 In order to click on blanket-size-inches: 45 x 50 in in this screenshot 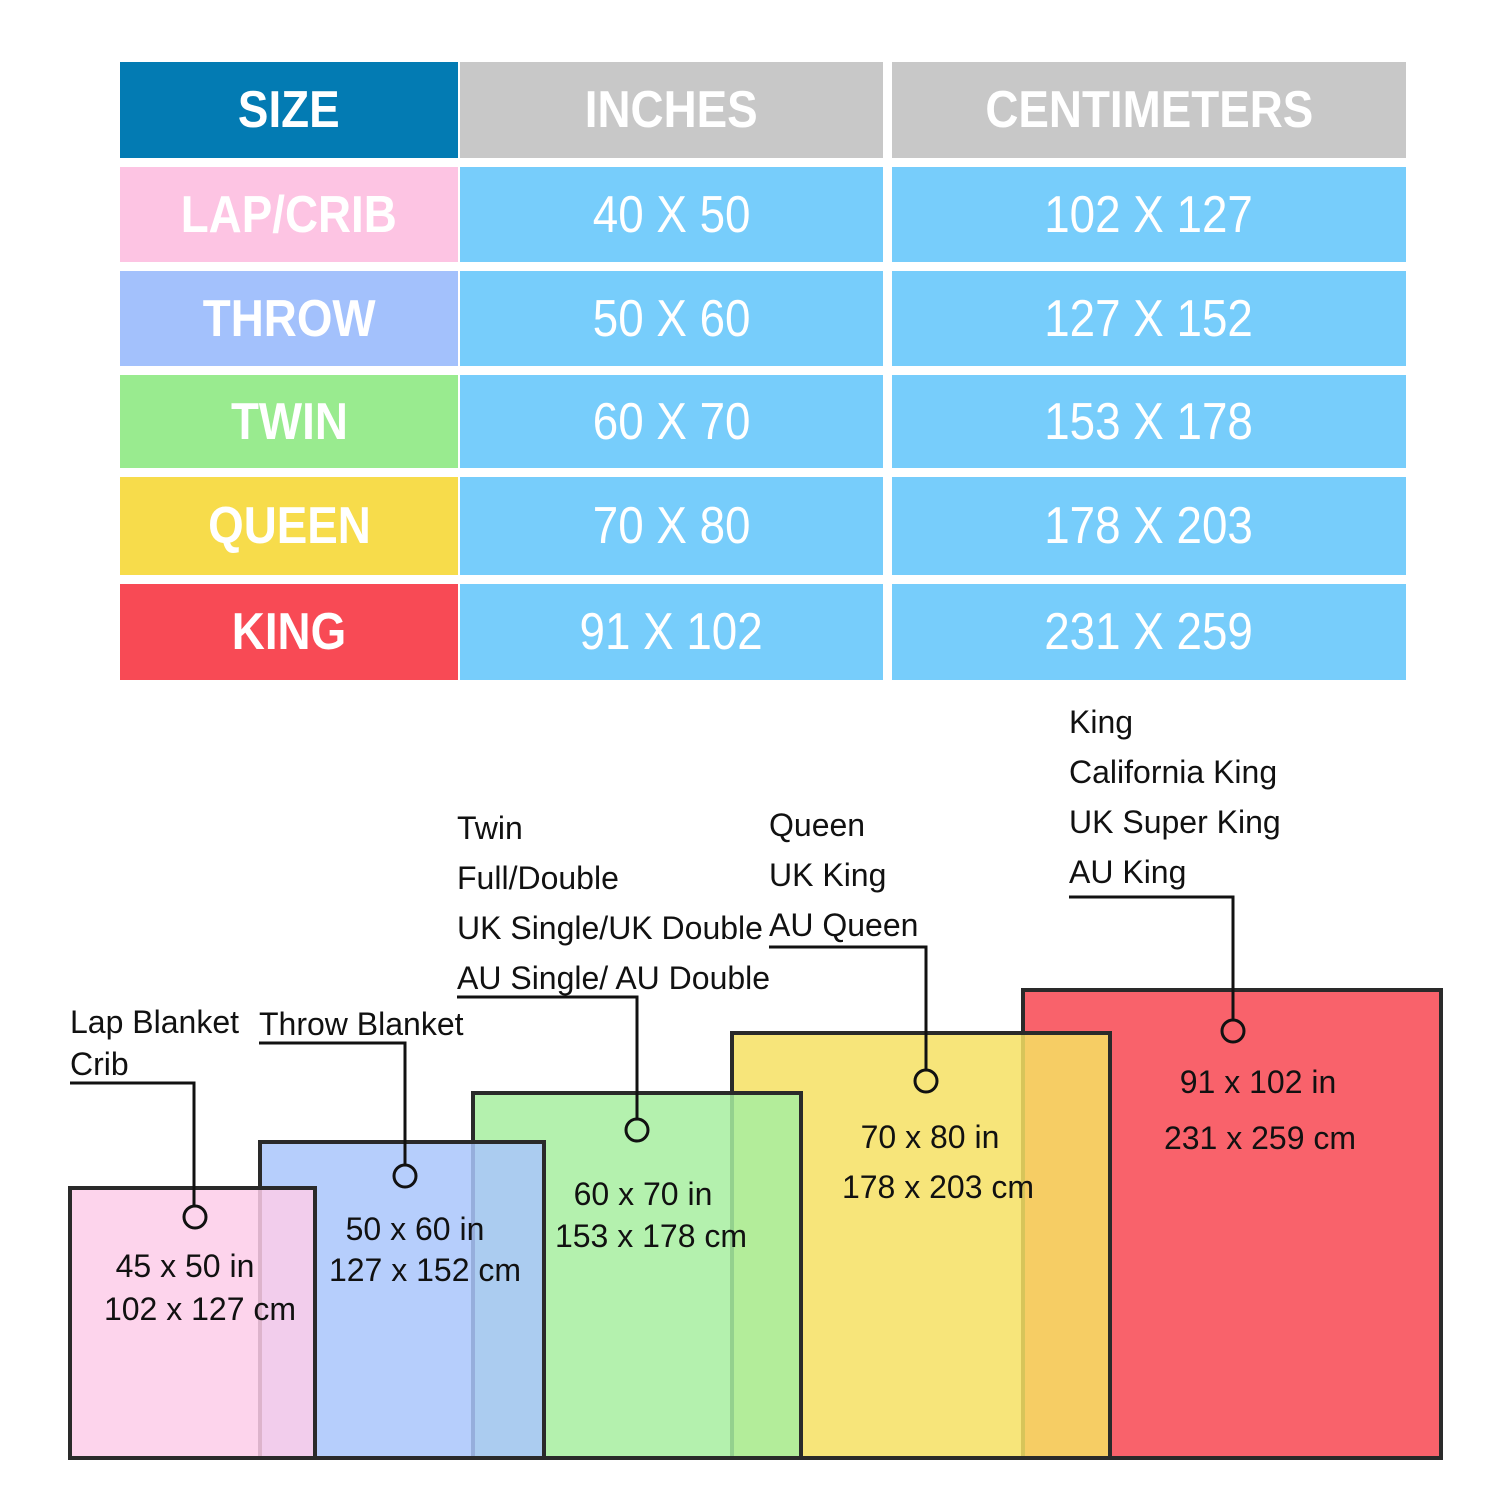, I will do `click(185, 1266)`.